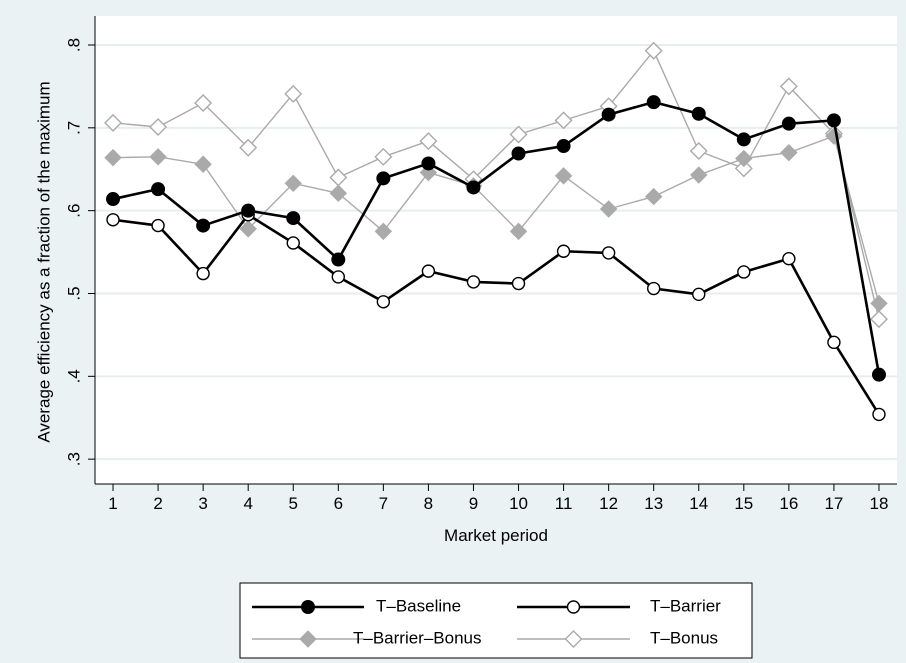  I want to click on y-tick-label: .5, so click(73, 293).